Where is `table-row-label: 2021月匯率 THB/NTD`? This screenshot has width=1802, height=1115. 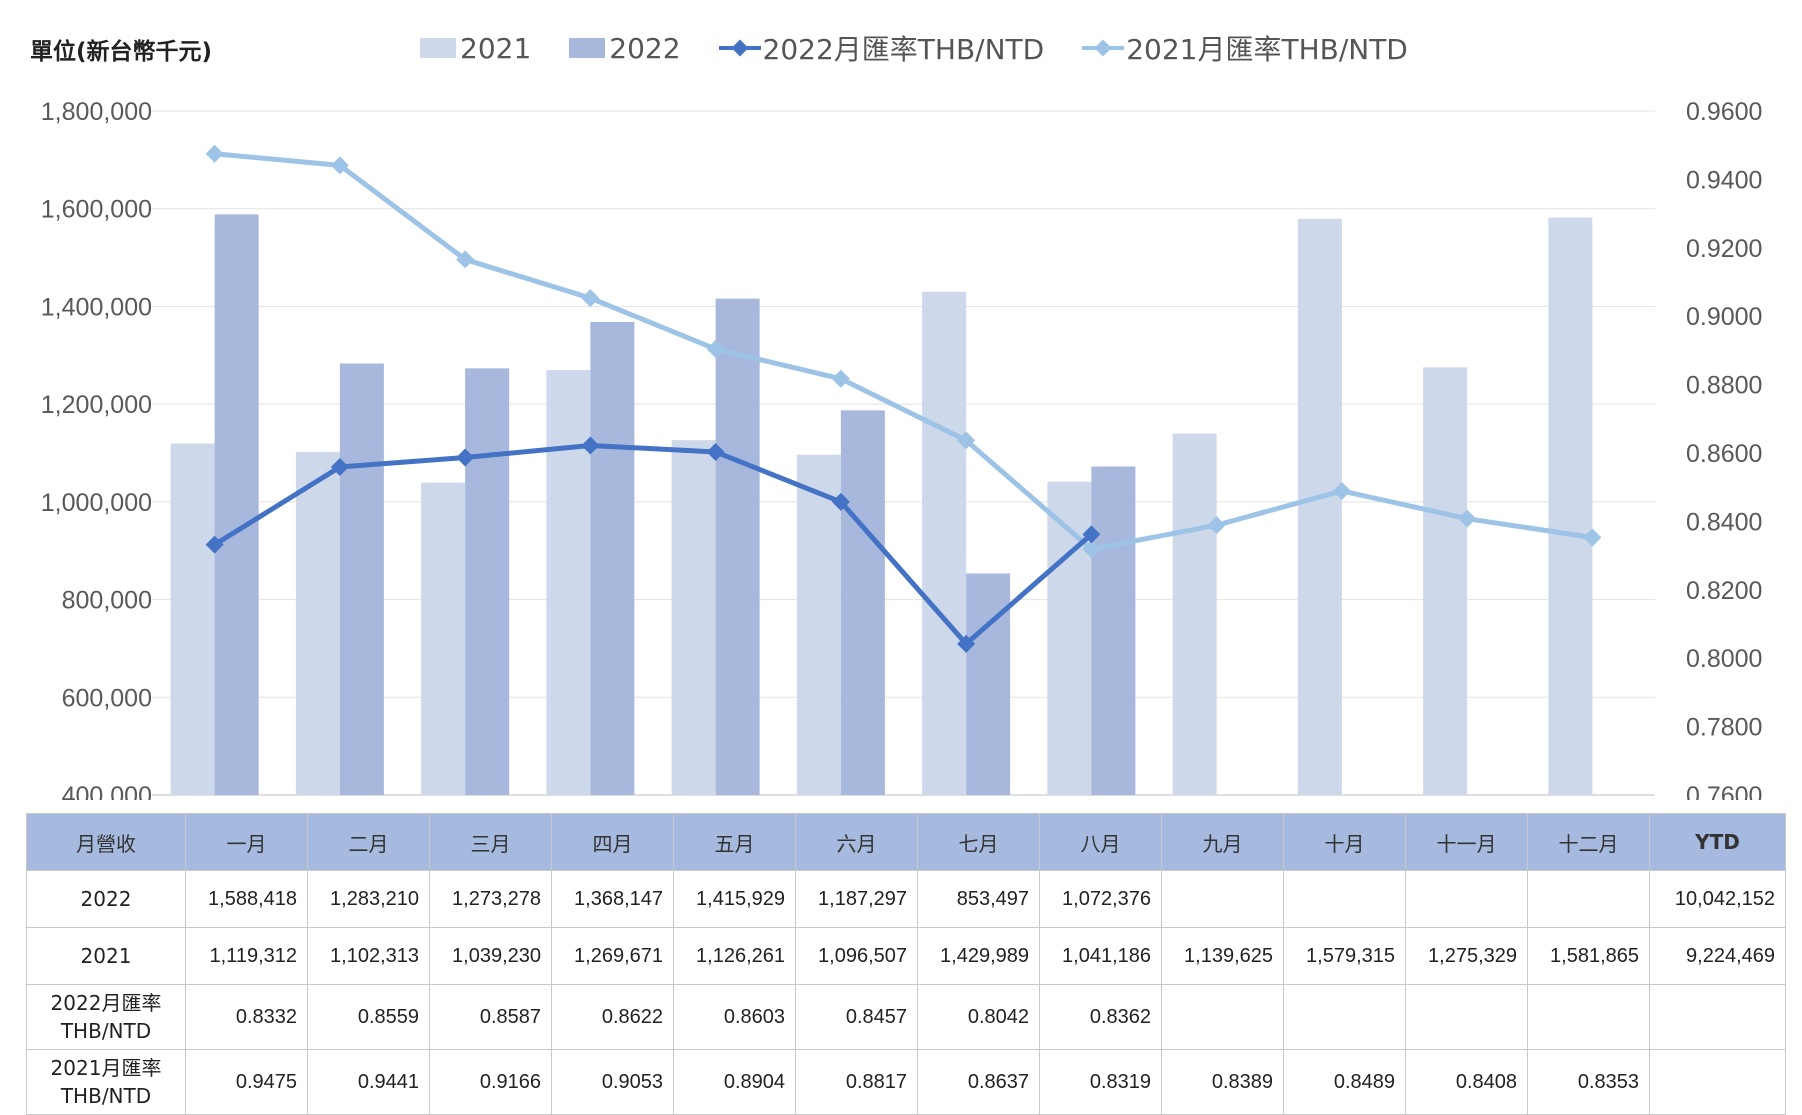 table-row-label: 2021月匯率 THB/NTD is located at coordinates (106, 1082).